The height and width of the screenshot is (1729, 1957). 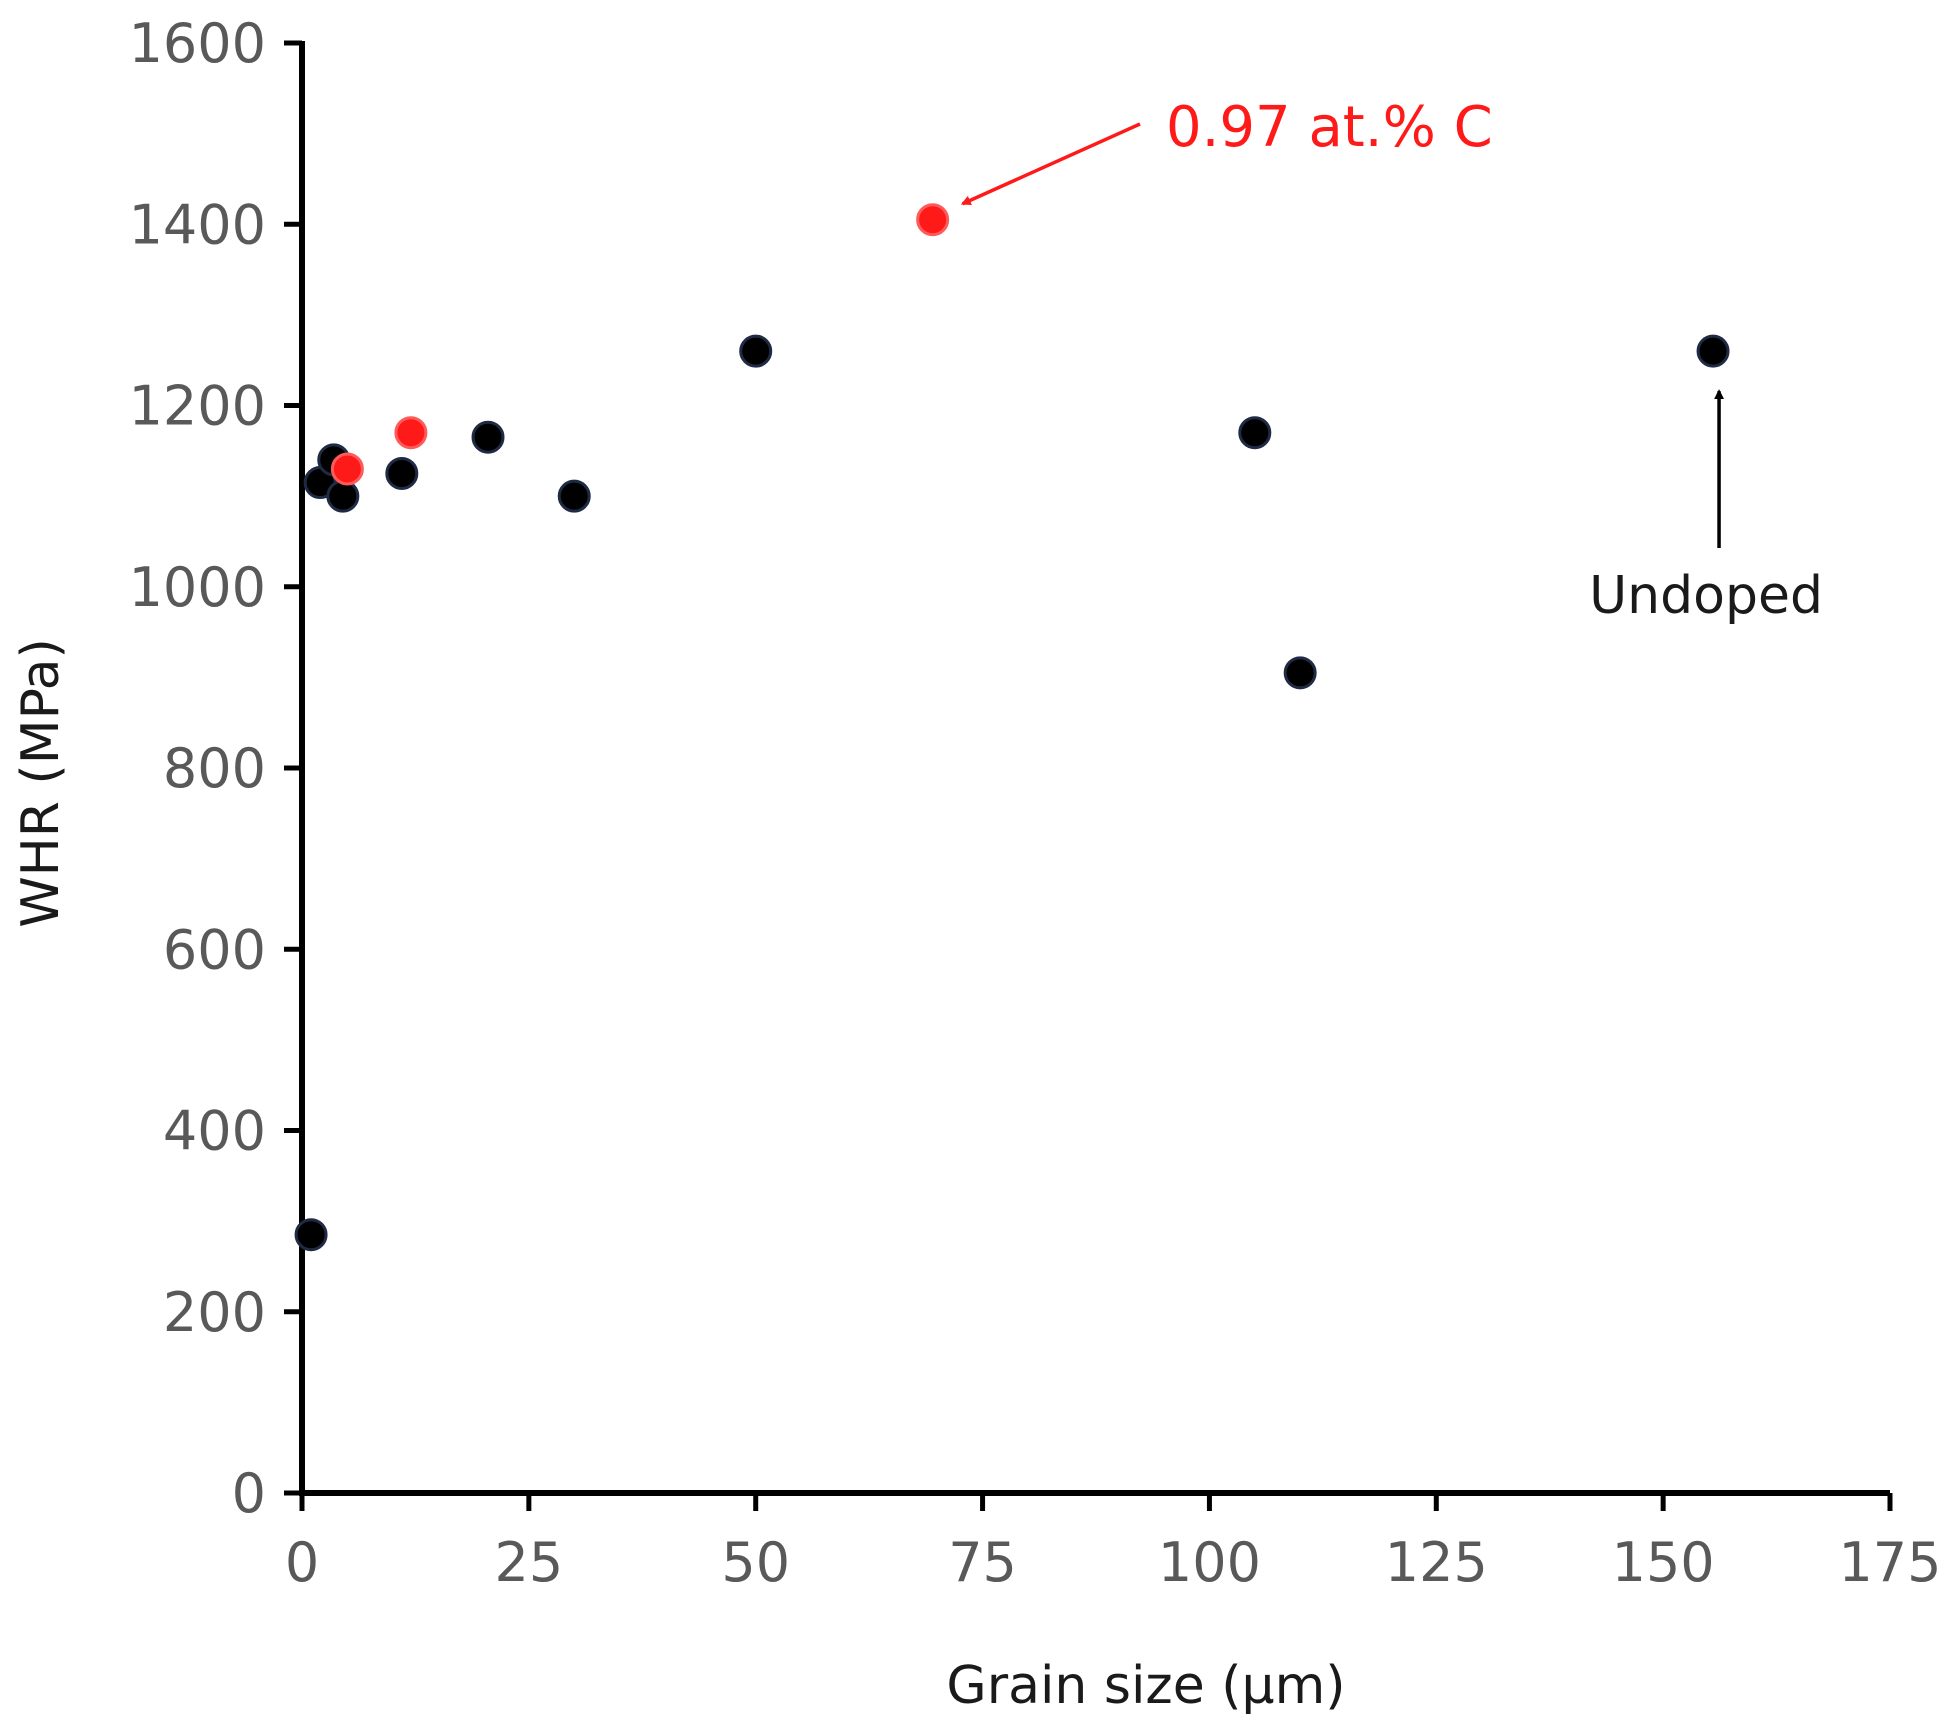 I want to click on y-tick-label: 1400, so click(x=197, y=224).